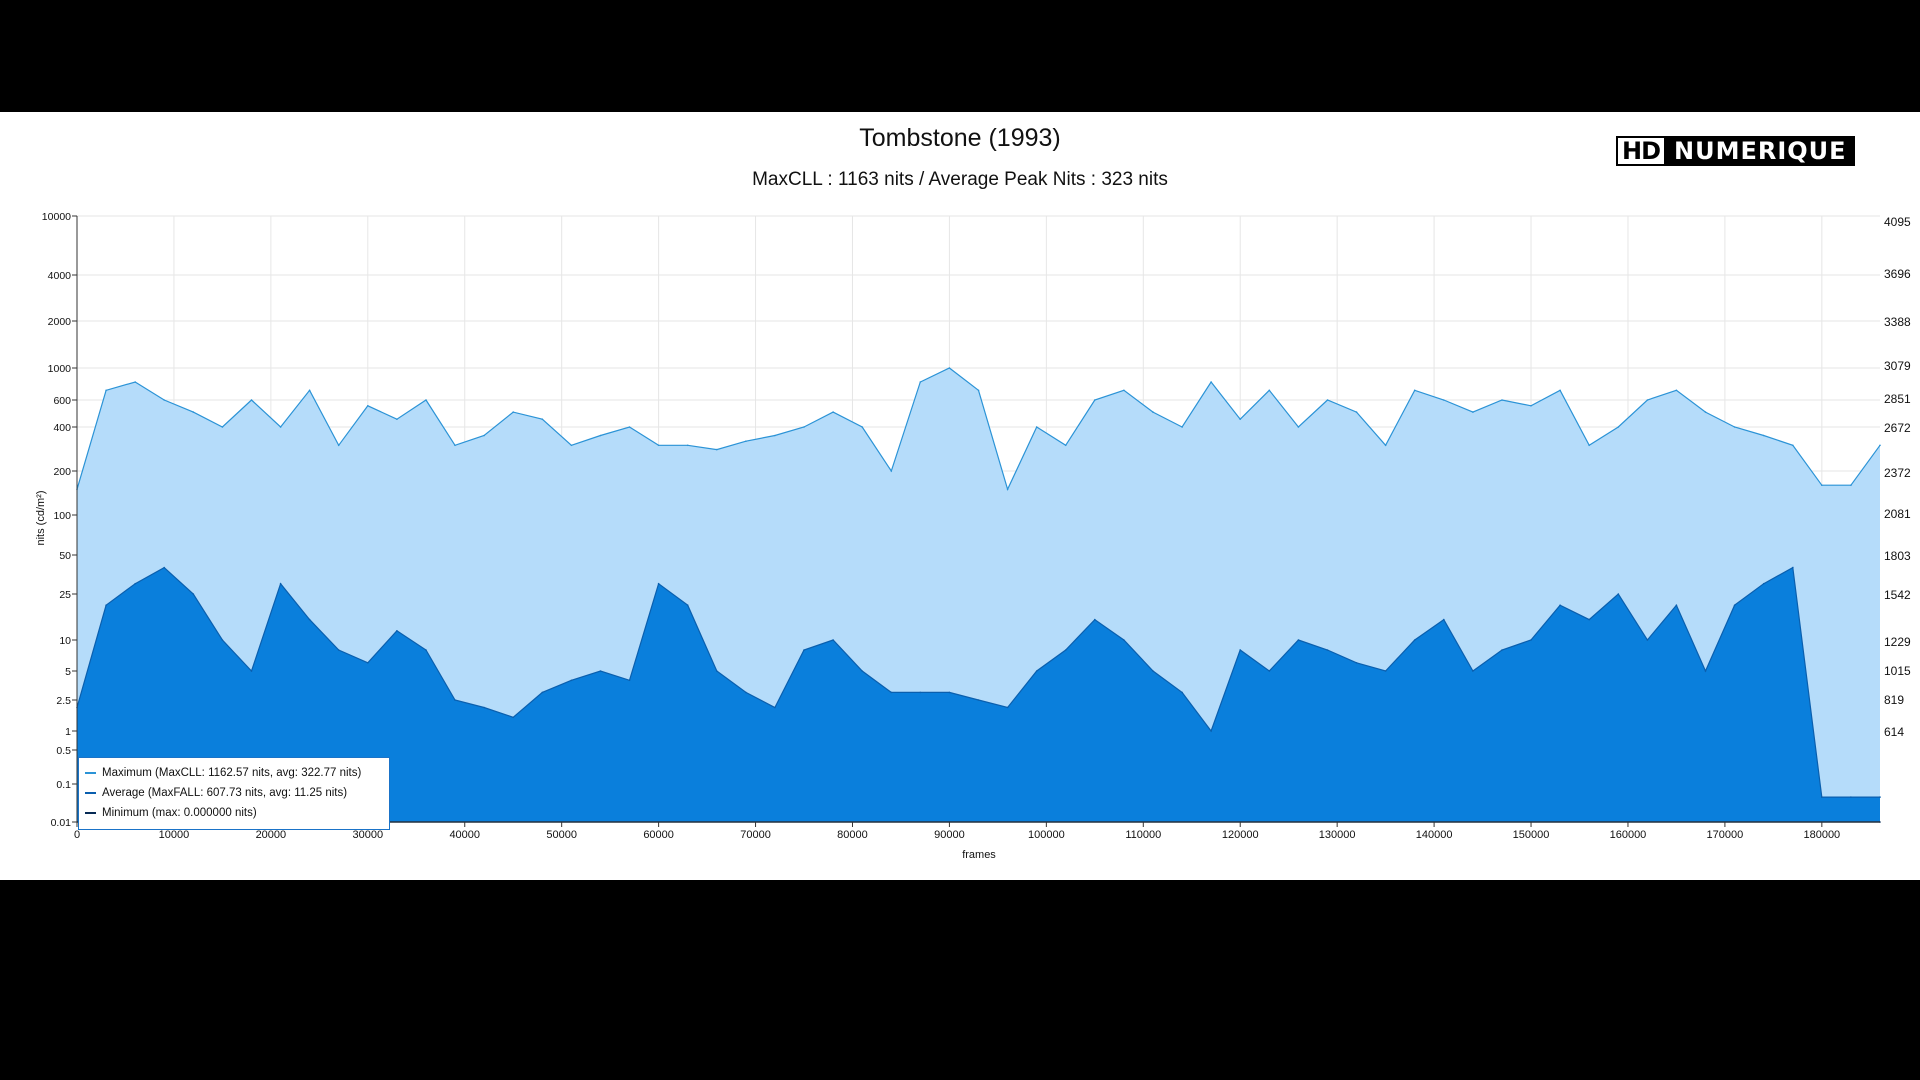 This screenshot has width=1920, height=1080. What do you see at coordinates (68, 732) in the screenshot?
I see `y-tick-label: 1` at bounding box center [68, 732].